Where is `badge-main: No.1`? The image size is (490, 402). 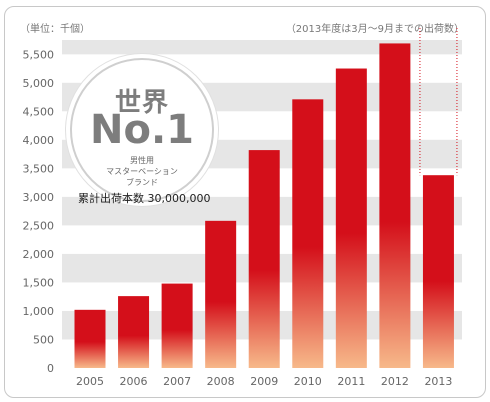
badge-main: No.1 is located at coordinates (142, 130).